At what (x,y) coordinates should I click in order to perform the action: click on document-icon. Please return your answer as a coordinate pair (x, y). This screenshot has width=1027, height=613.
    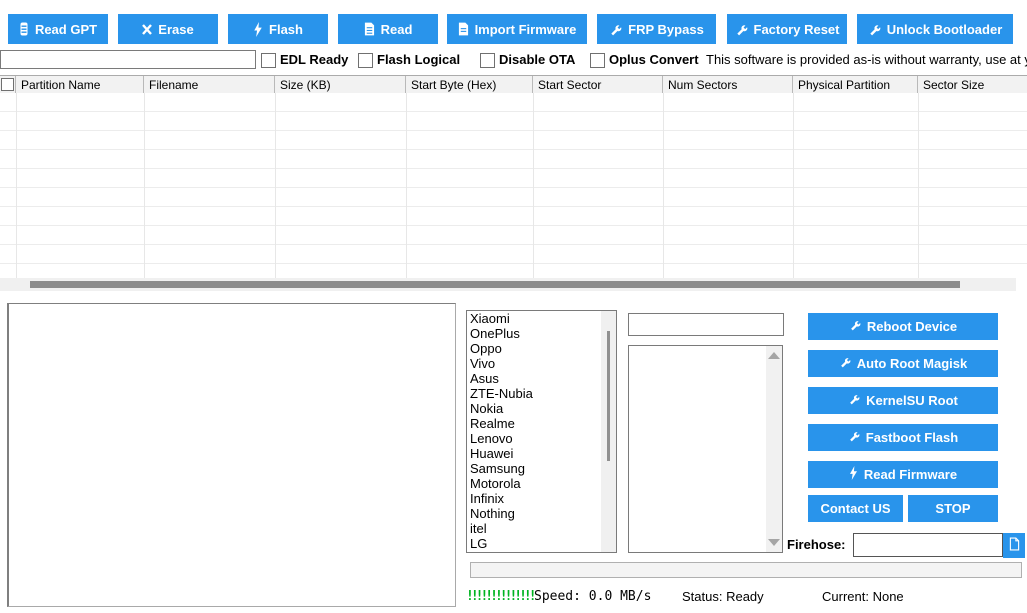
    Looking at the image, I should click on (369, 29).